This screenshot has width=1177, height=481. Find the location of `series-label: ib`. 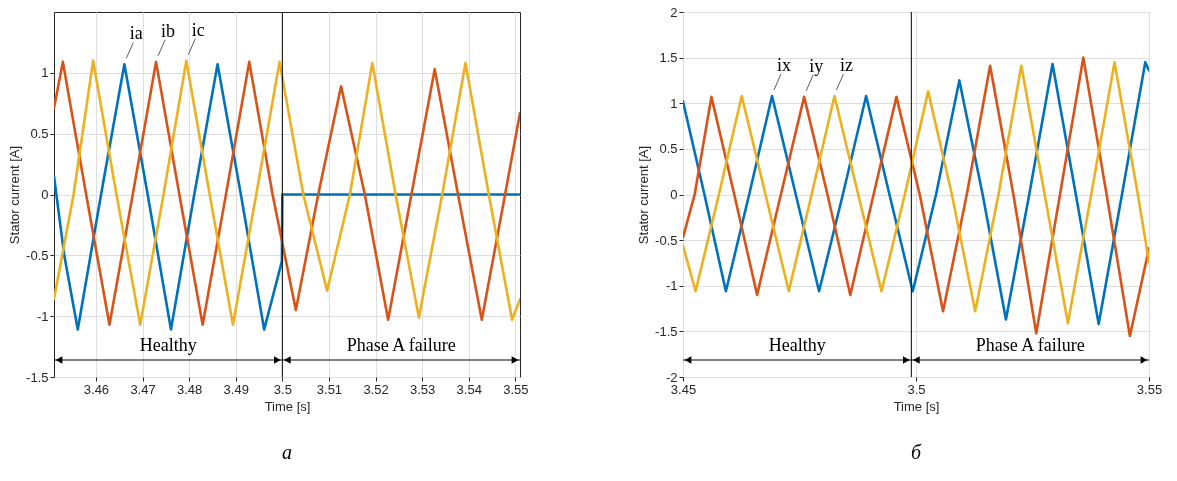

series-label: ib is located at coordinates (168, 30).